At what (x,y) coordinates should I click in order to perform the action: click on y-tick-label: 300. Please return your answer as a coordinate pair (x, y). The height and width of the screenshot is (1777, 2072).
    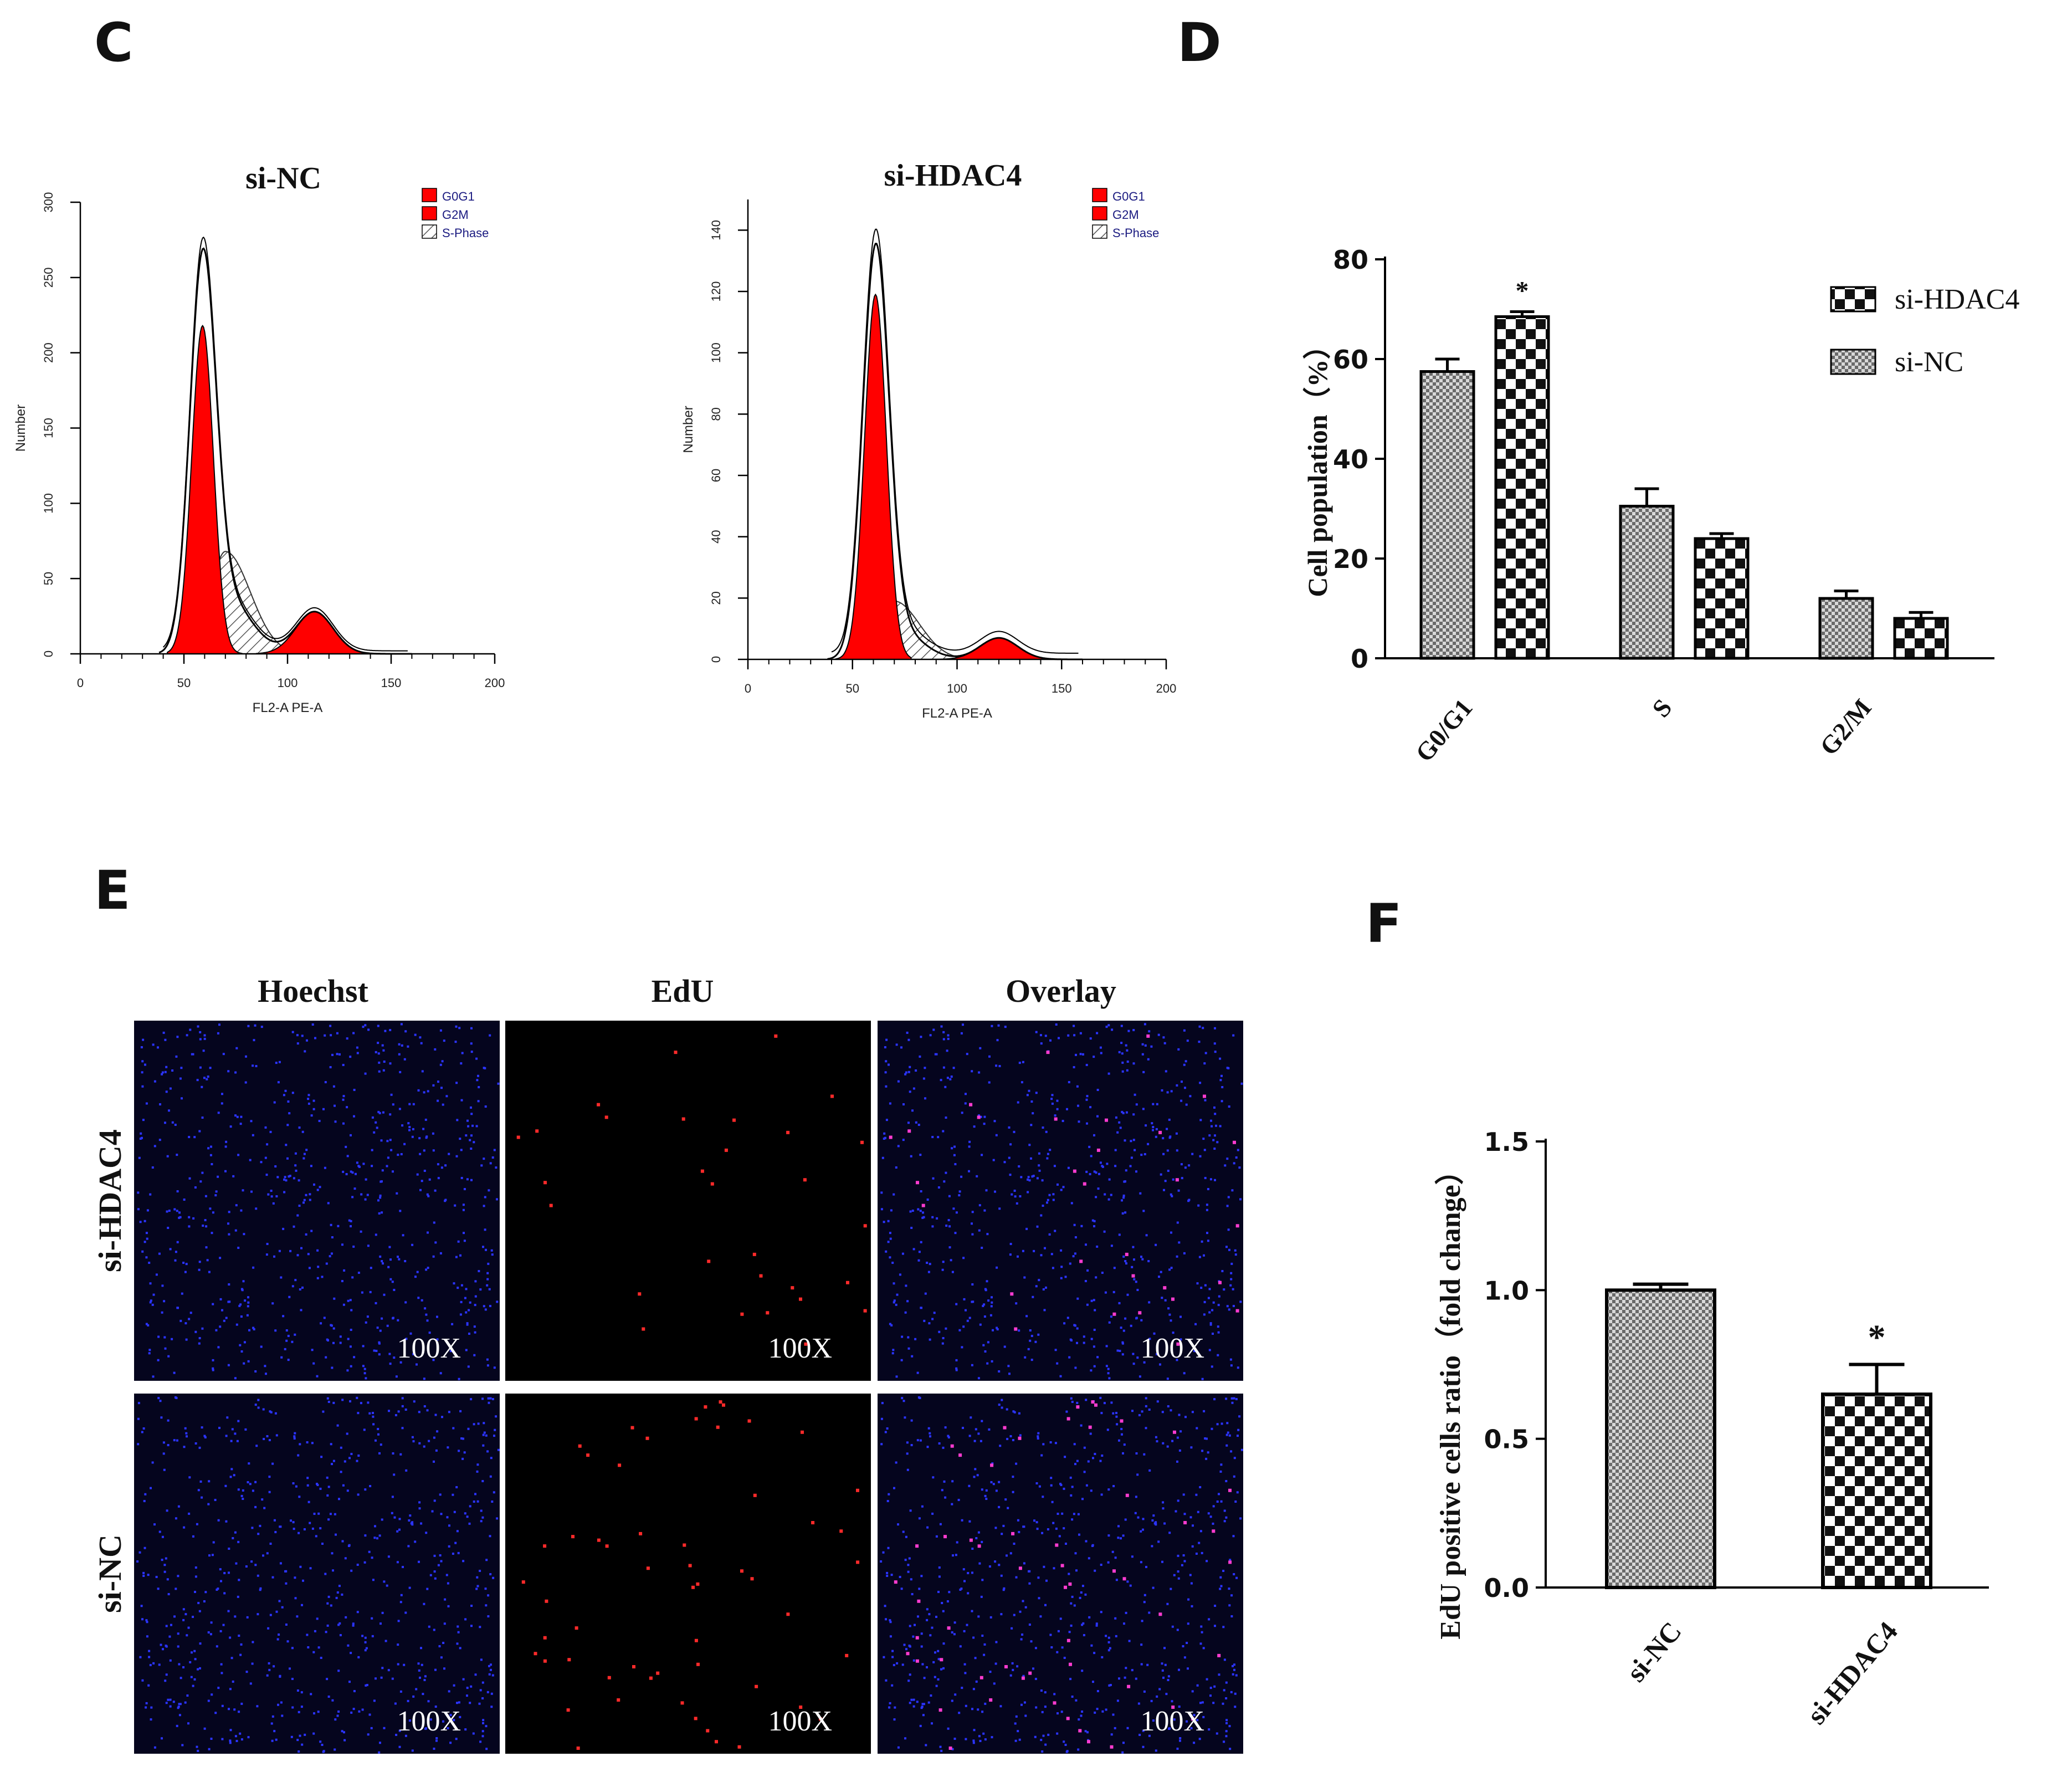
    Looking at the image, I should click on (48, 203).